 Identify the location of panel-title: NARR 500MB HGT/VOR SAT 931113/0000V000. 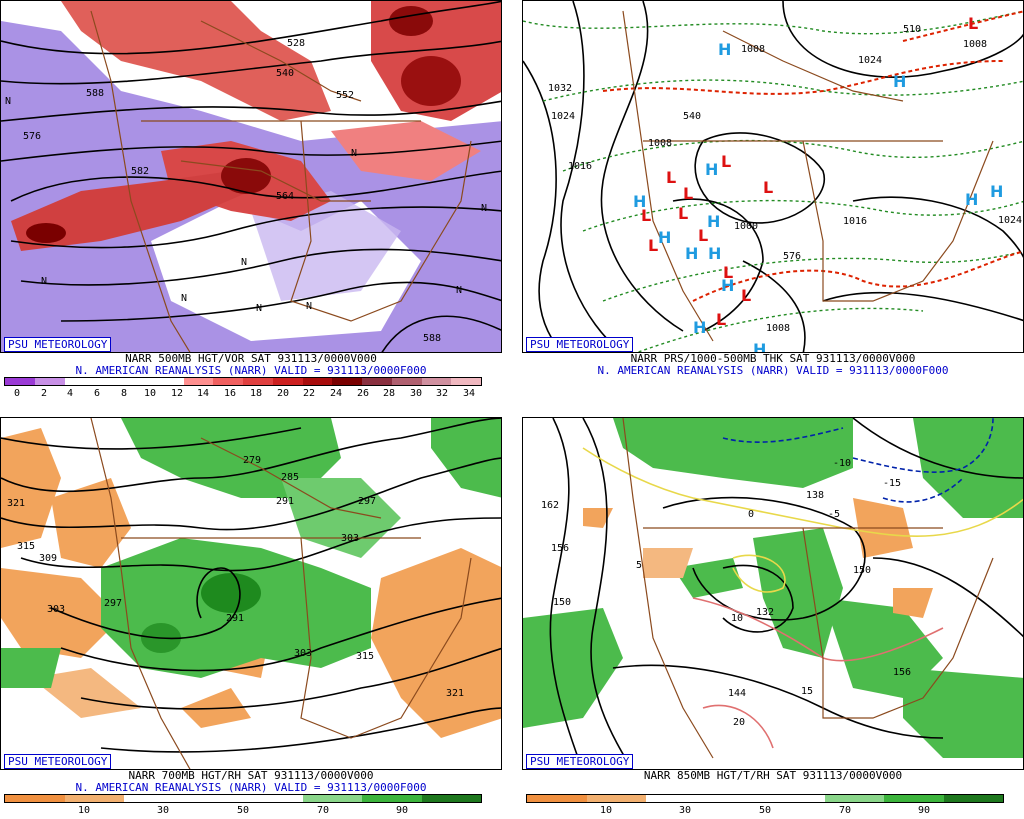
(251, 358).